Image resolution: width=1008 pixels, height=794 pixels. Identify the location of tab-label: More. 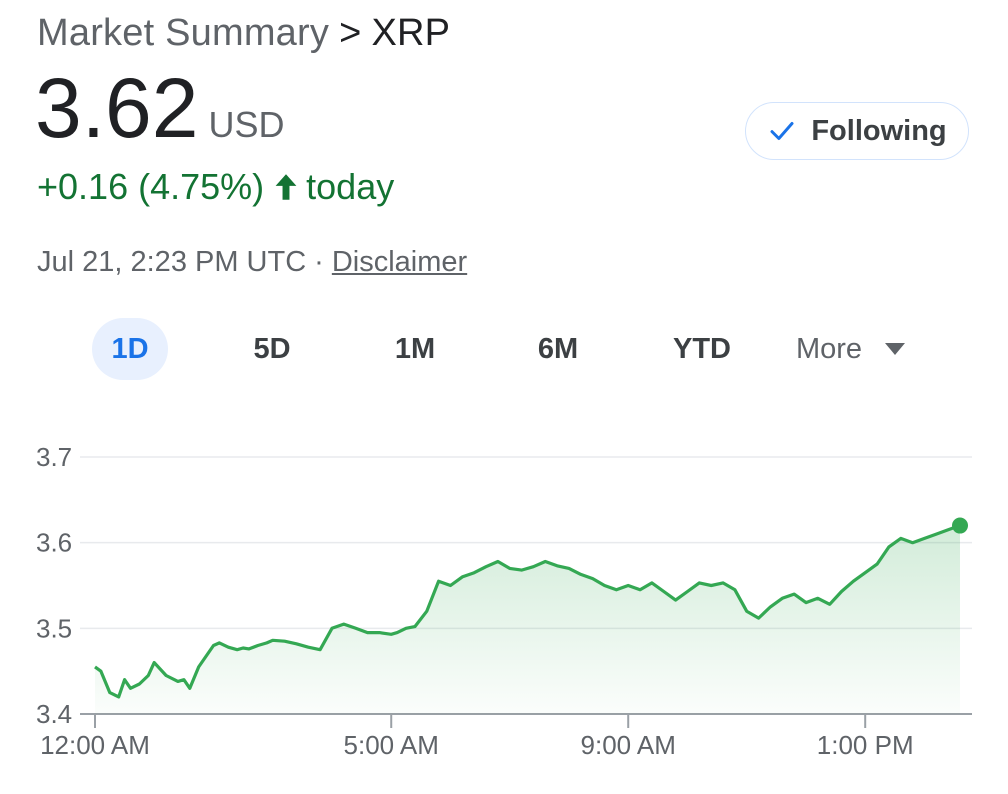
(829, 348).